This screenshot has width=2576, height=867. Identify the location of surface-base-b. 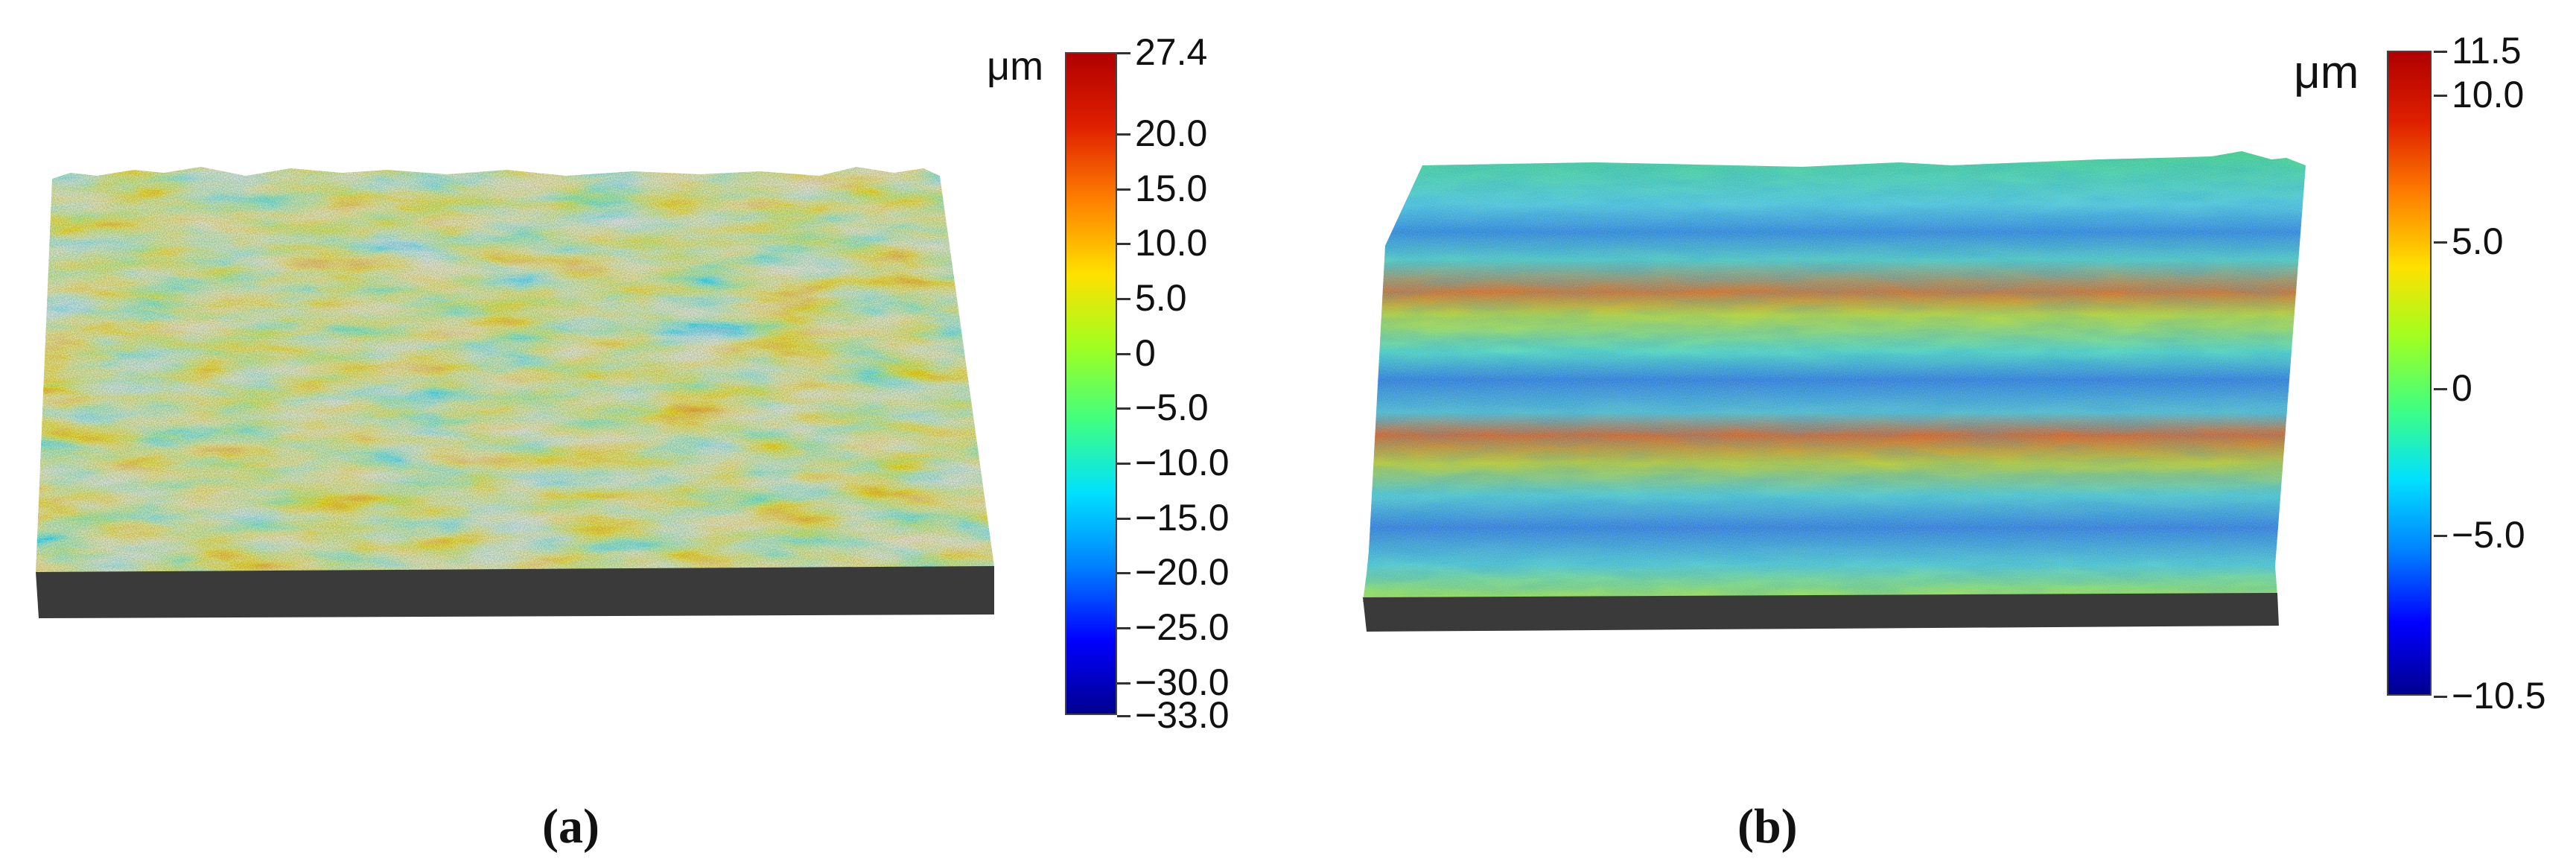
(1821, 612).